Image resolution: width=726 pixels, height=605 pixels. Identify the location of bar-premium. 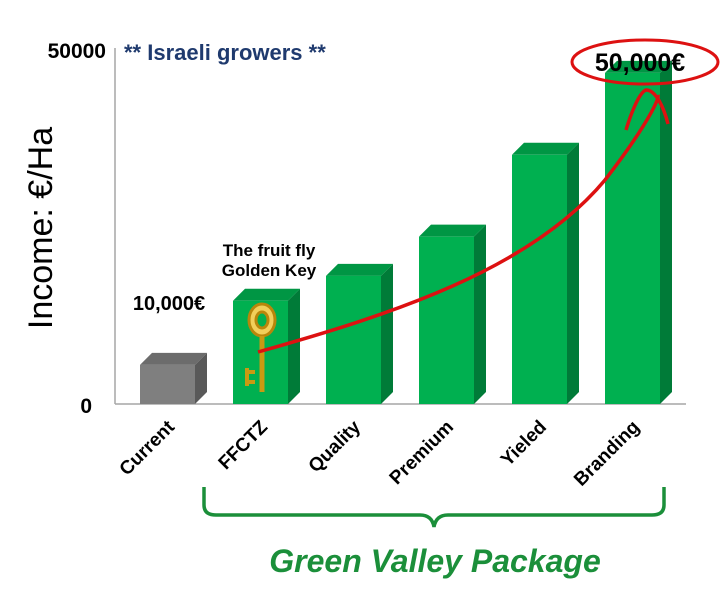
(452, 314).